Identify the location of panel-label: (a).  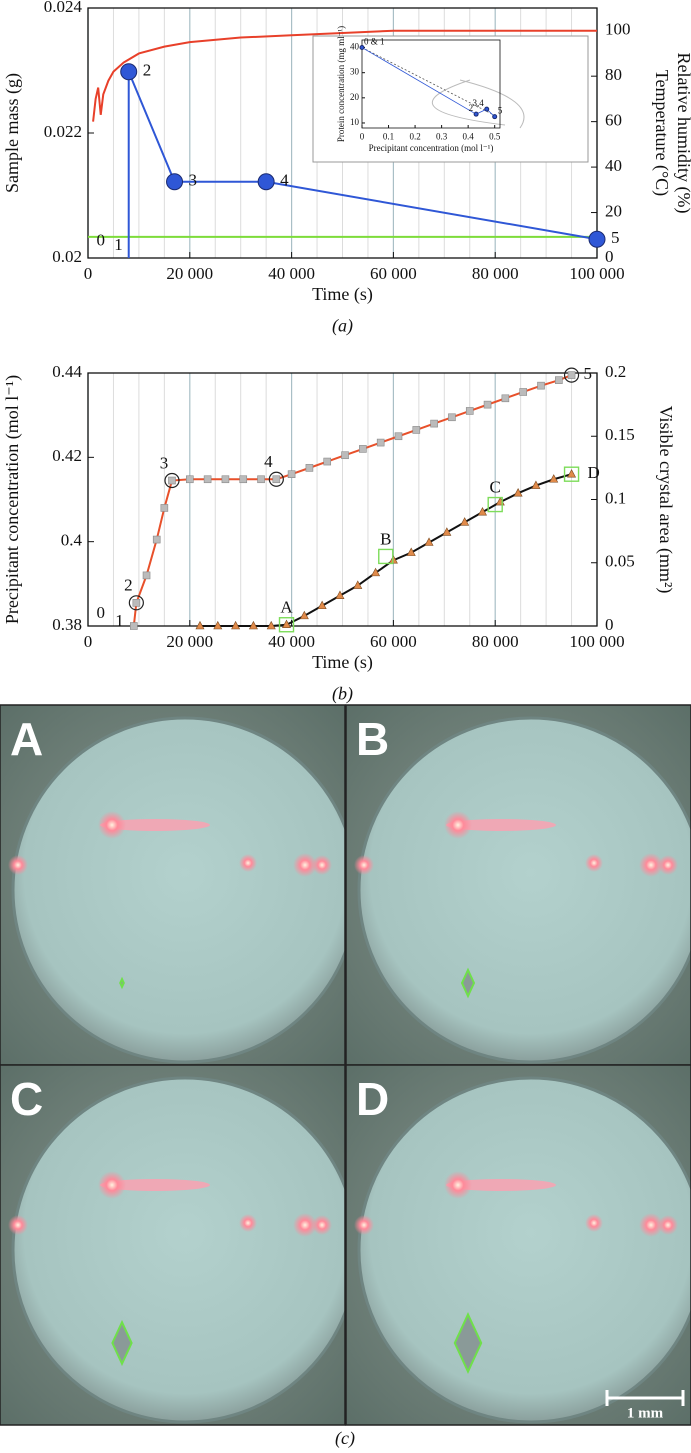
(342, 325).